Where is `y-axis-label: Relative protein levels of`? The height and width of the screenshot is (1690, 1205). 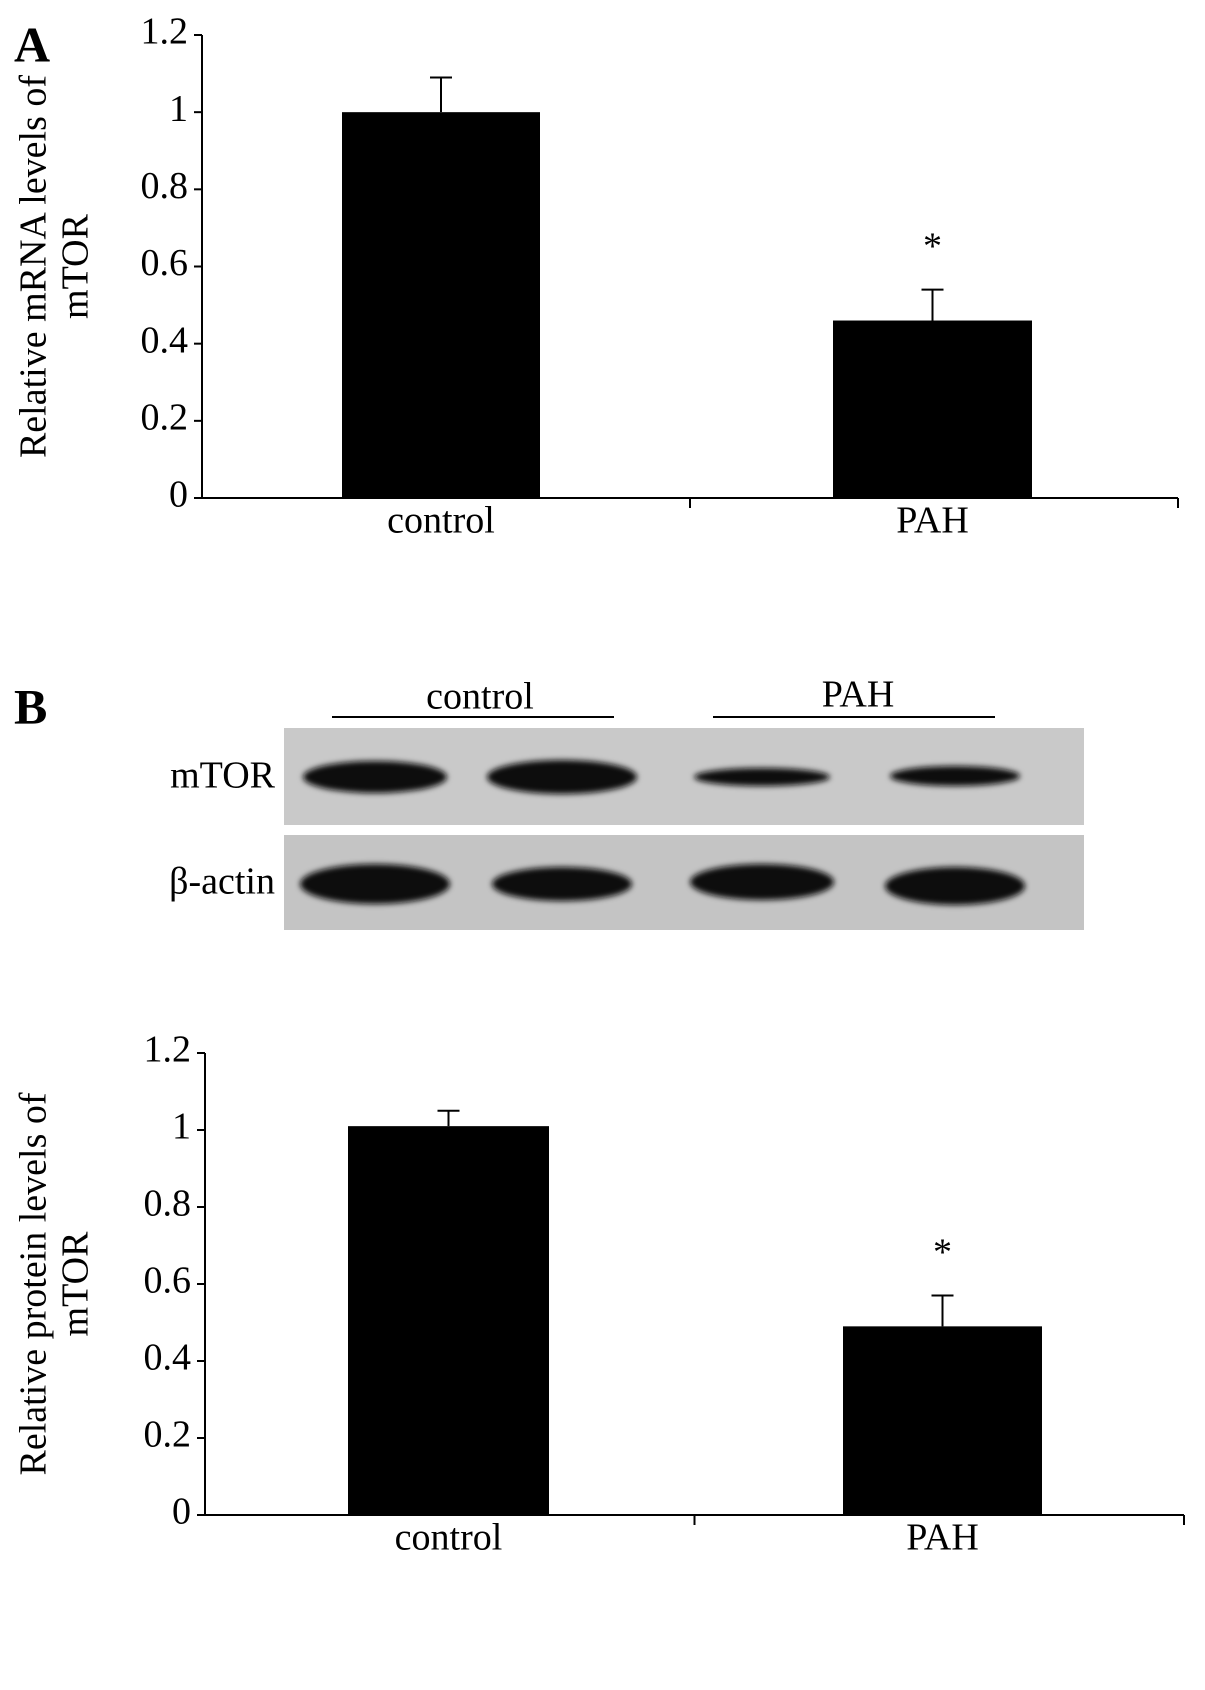 y-axis-label: Relative protein levels of is located at coordinates (34, 1283).